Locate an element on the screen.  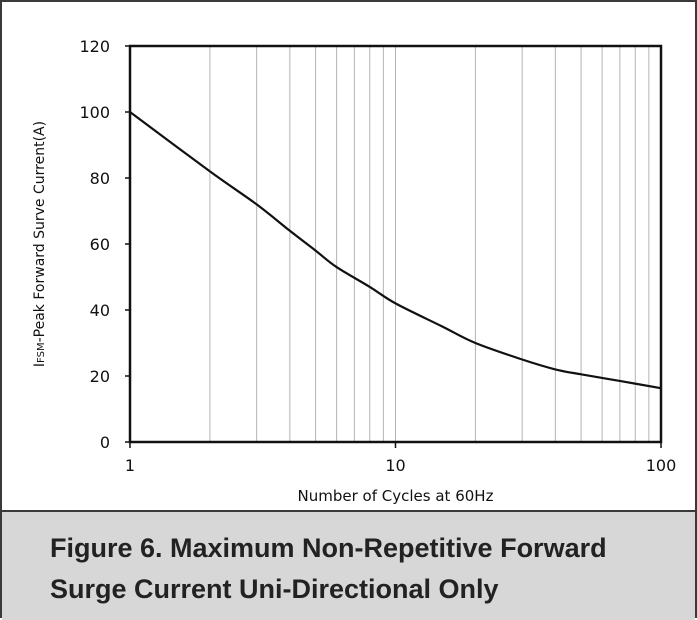
caption-line-2: Surge Current Uni-Directional Only is located at coordinates (274, 589).